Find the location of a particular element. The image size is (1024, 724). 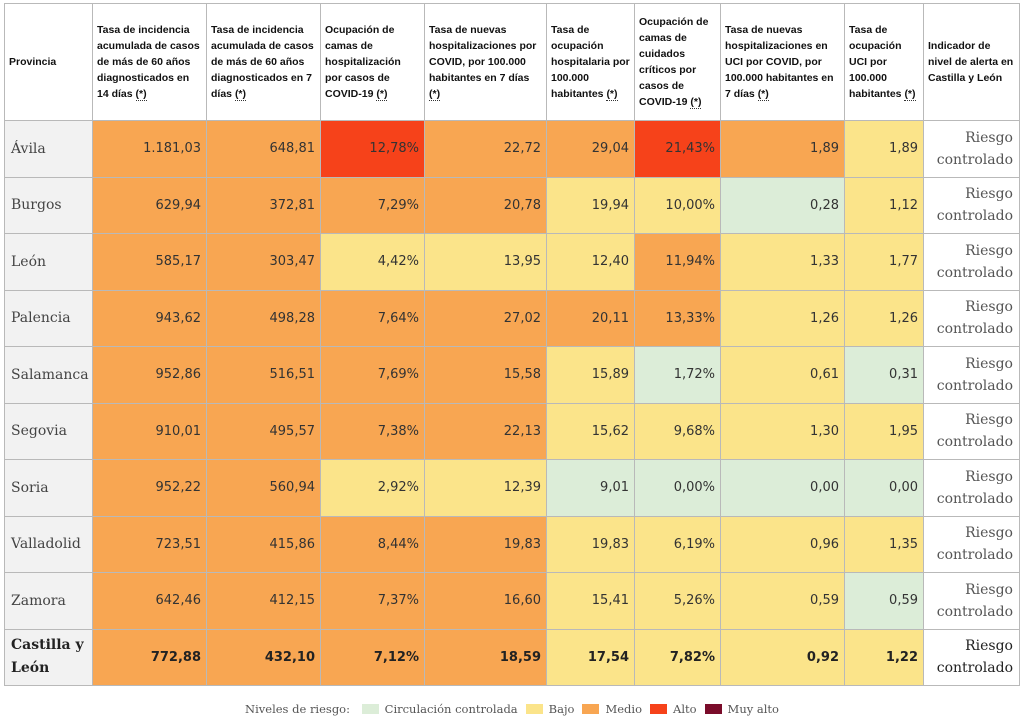

indicator-cell: 7,29% is located at coordinates (372, 205).